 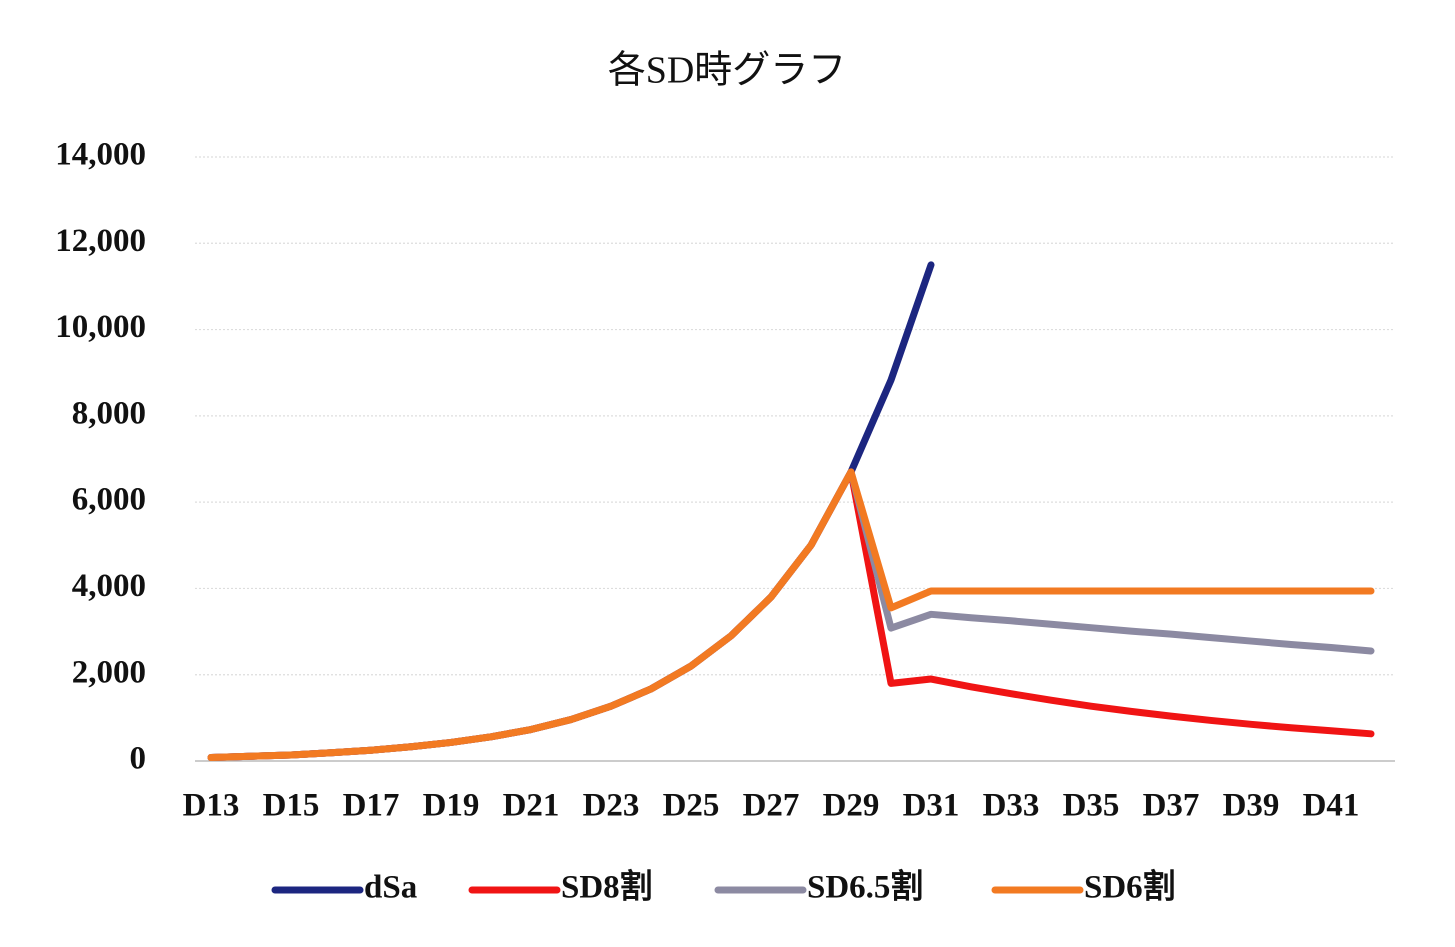 I want to click on chart-title: 各SD時グラフ, so click(x=727, y=71).